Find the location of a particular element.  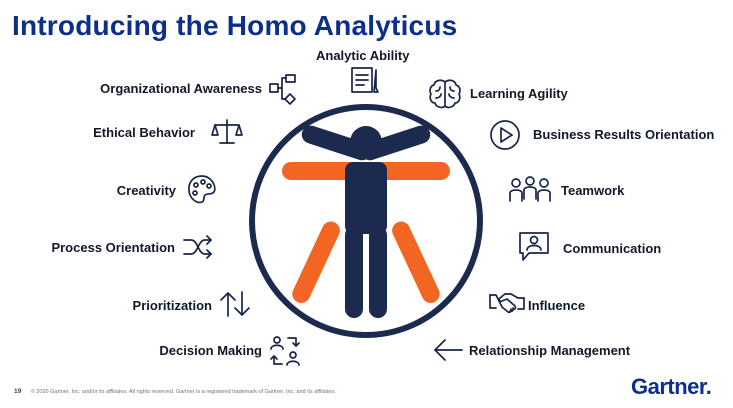

label-influence: Influence is located at coordinates (557, 305).